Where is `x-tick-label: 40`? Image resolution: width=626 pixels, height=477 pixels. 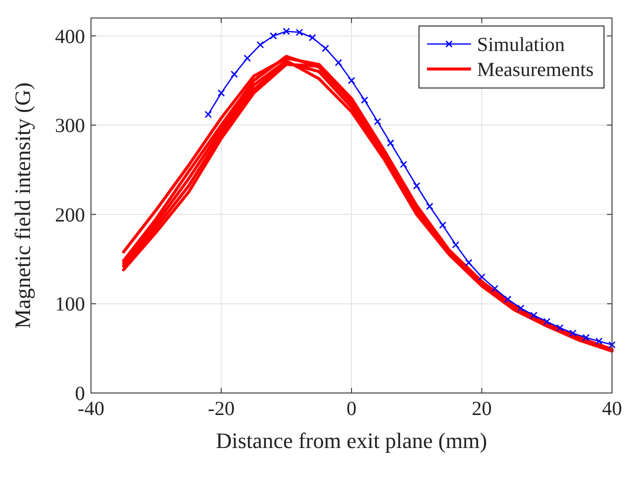
x-tick-label: 40 is located at coordinates (612, 409).